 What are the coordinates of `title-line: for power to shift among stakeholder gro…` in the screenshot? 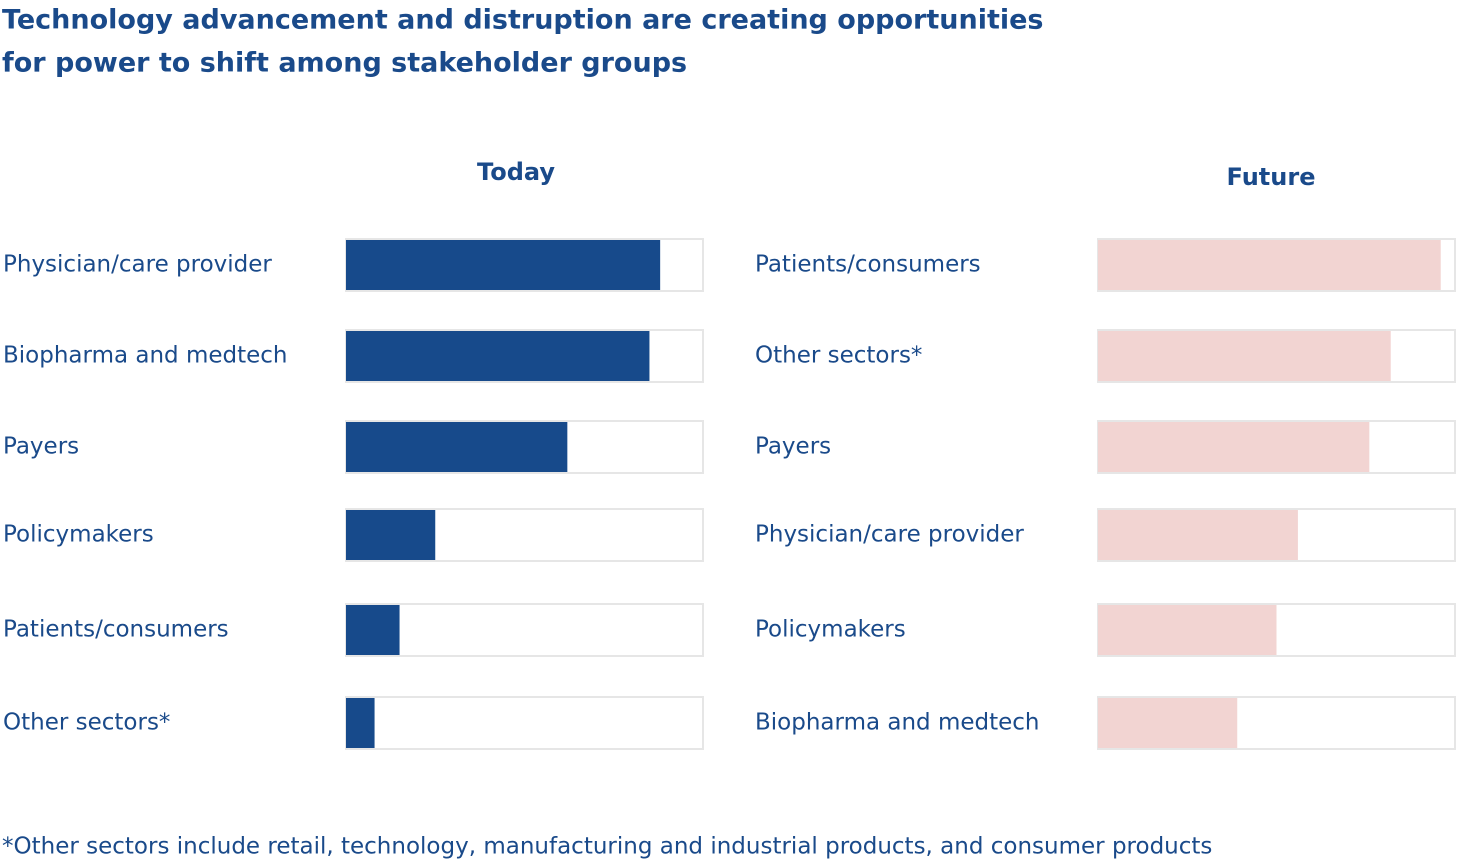 It's located at (344, 63).